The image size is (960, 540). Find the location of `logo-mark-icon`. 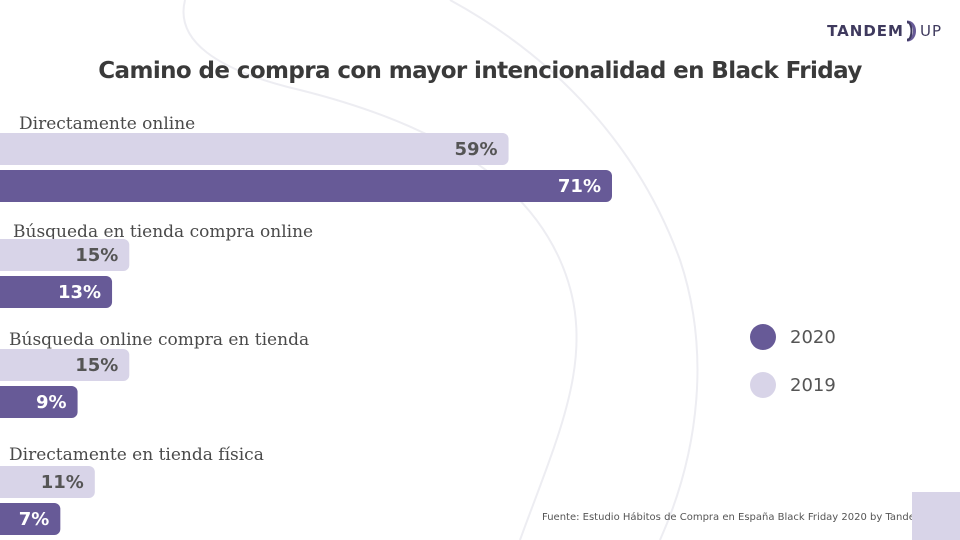

logo-mark-icon is located at coordinates (911, 31).